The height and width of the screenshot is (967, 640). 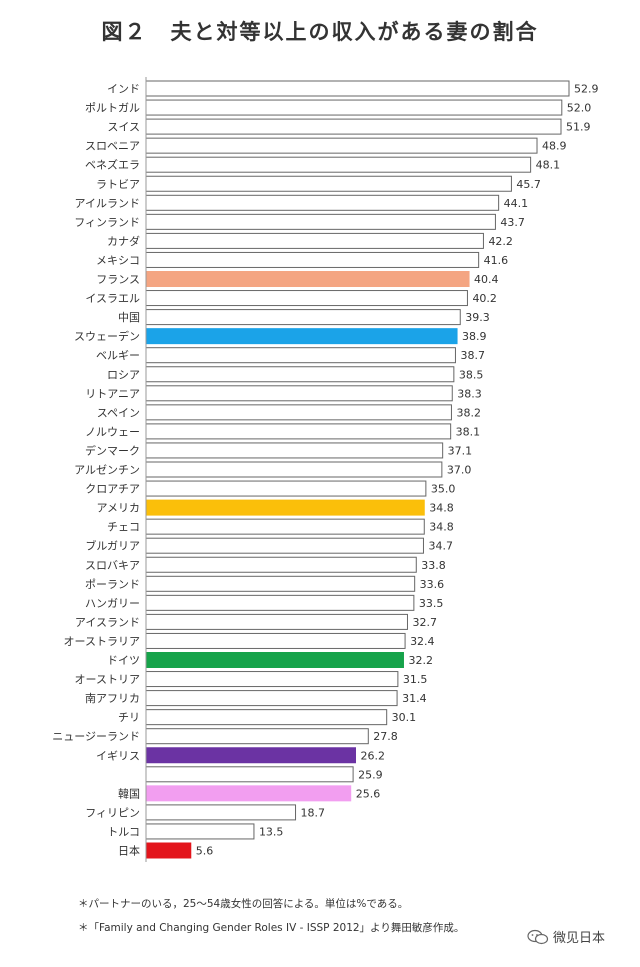 I want to click on value-label: 38.5, so click(x=471, y=374).